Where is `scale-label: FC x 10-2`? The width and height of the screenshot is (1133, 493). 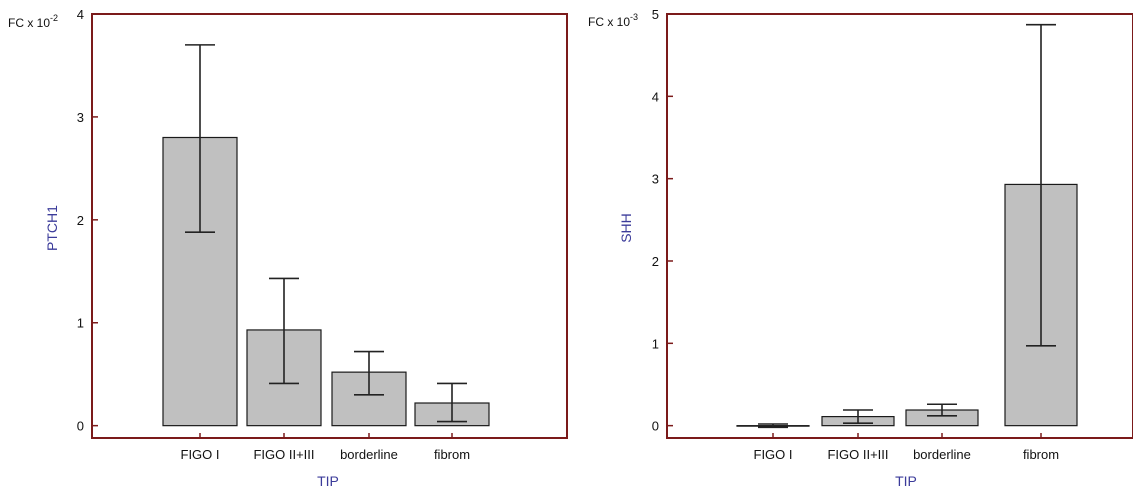 scale-label: FC x 10-2 is located at coordinates (33, 21).